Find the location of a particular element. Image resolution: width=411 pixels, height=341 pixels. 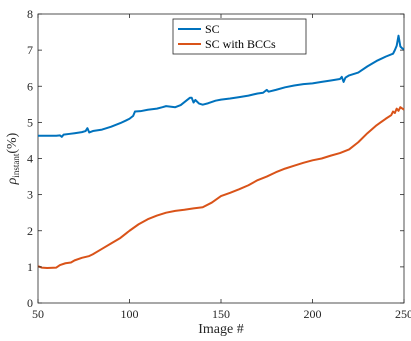

y-tick-label: 0 is located at coordinates (30, 303).